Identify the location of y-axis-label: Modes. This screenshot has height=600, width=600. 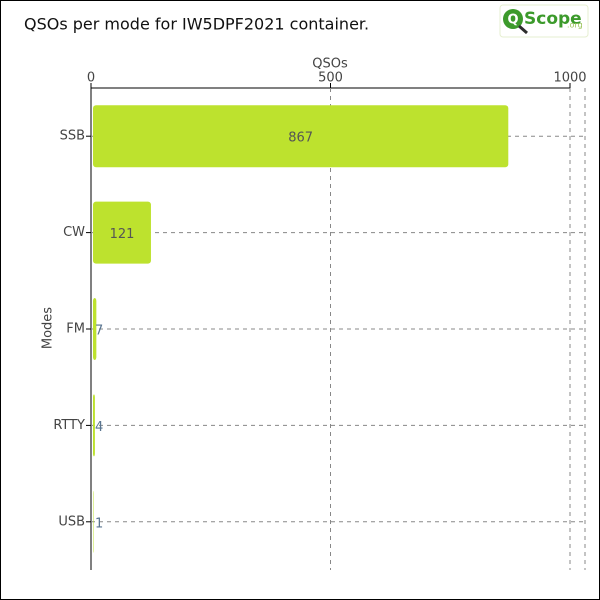
(48, 328).